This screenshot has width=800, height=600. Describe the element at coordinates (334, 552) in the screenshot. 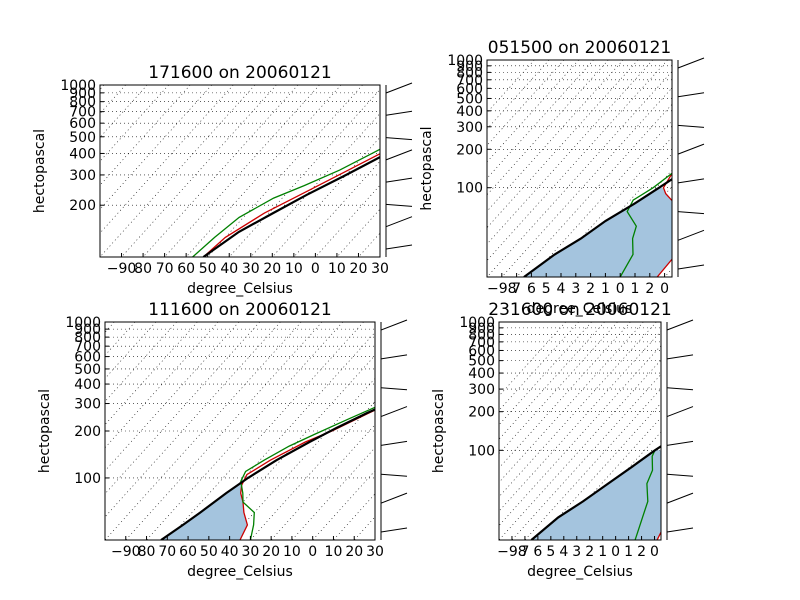

I see `x-tick-label: 10` at that location.